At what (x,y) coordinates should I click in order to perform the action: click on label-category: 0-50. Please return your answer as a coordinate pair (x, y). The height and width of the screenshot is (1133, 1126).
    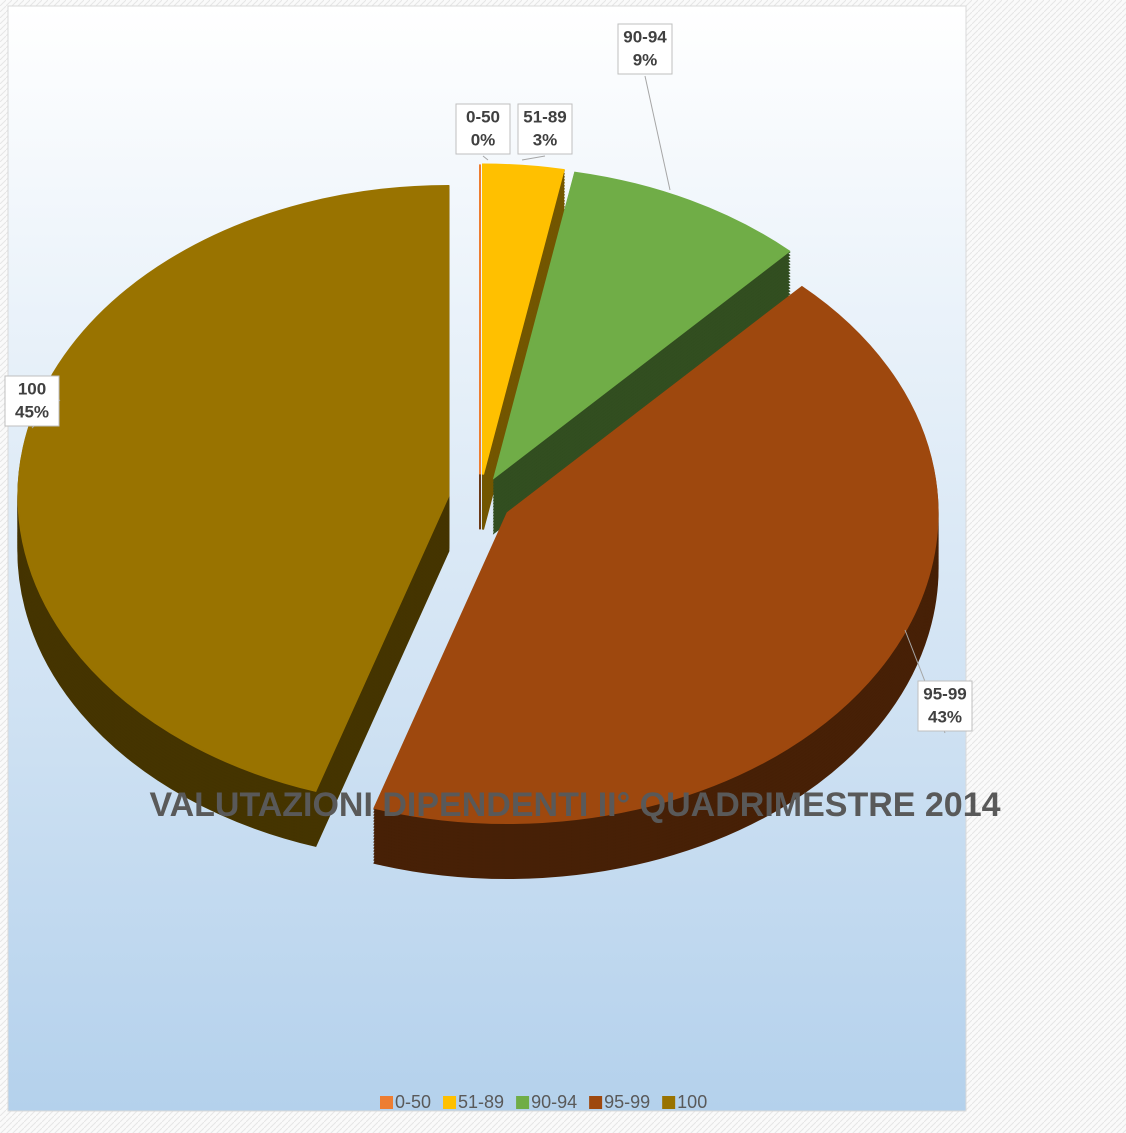
    Looking at the image, I should click on (483, 116).